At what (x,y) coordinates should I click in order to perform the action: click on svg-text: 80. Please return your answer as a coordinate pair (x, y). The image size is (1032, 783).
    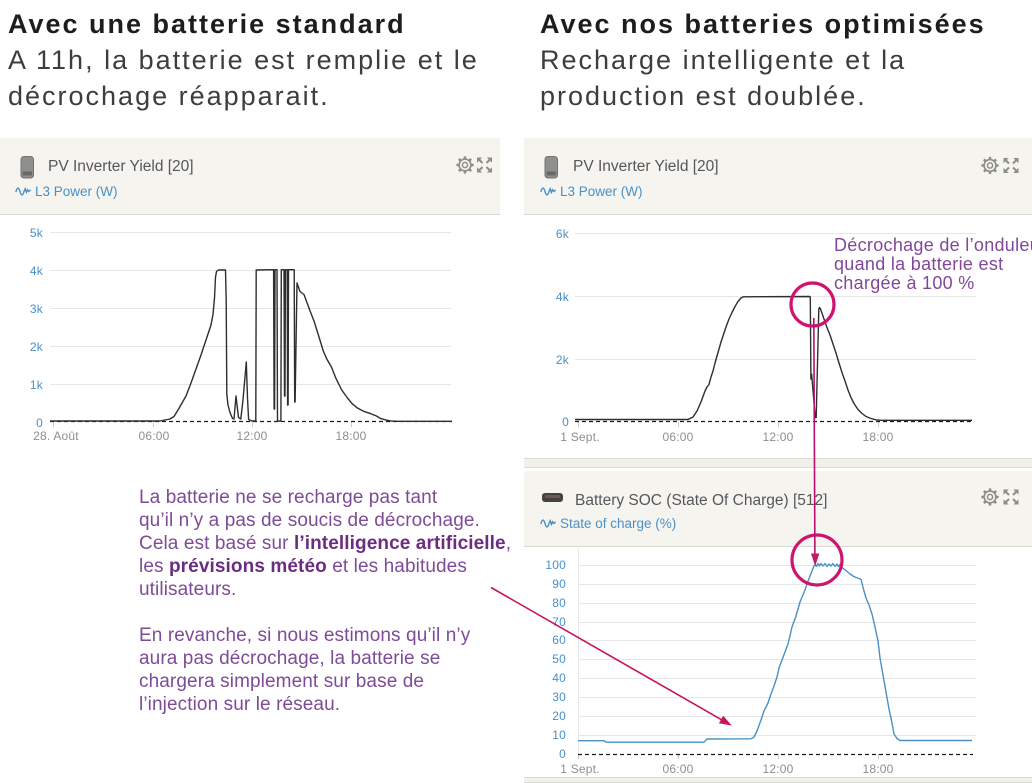
    Looking at the image, I should click on (559, 603).